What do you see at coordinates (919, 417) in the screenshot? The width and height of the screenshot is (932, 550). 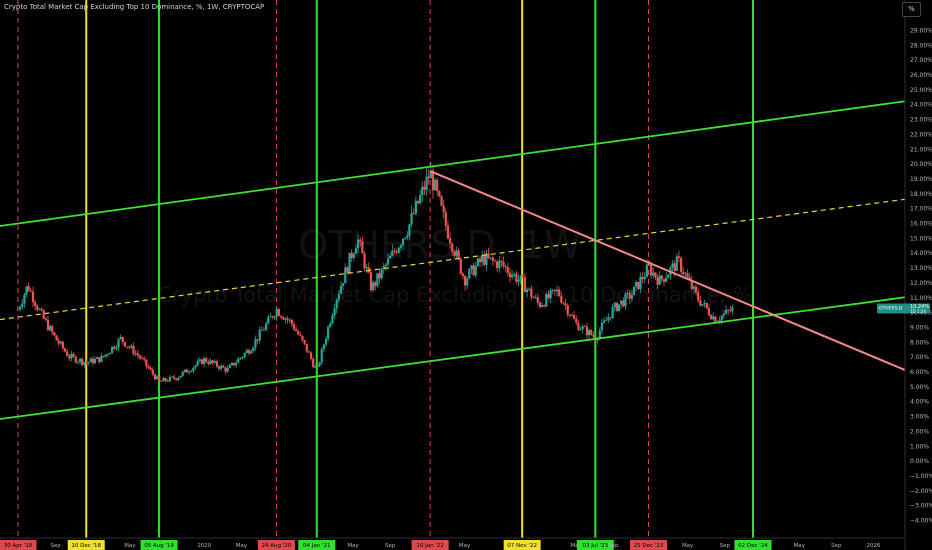 I see `price-tick-label: 3.00%` at bounding box center [919, 417].